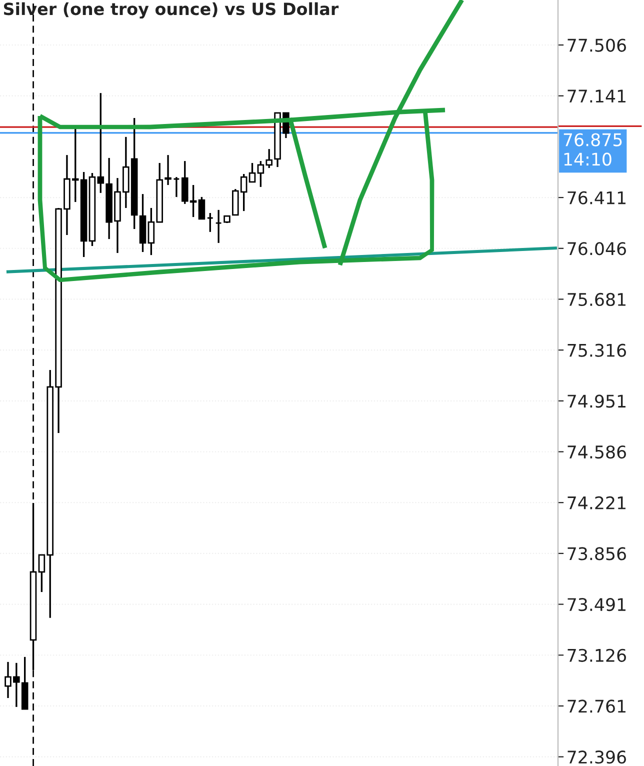 Image resolution: width=644 pixels, height=766 pixels. What do you see at coordinates (597, 401) in the screenshot?
I see `y-tick-label: 74.951` at bounding box center [597, 401].